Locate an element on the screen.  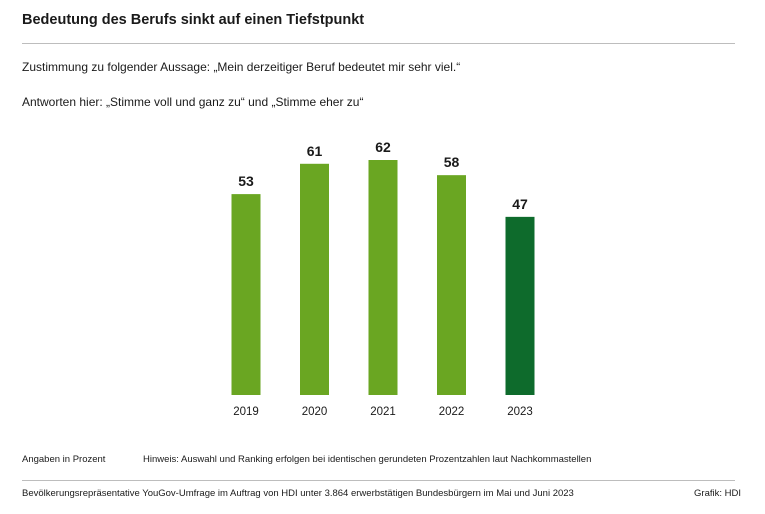
bar-2023 is located at coordinates (520, 305).